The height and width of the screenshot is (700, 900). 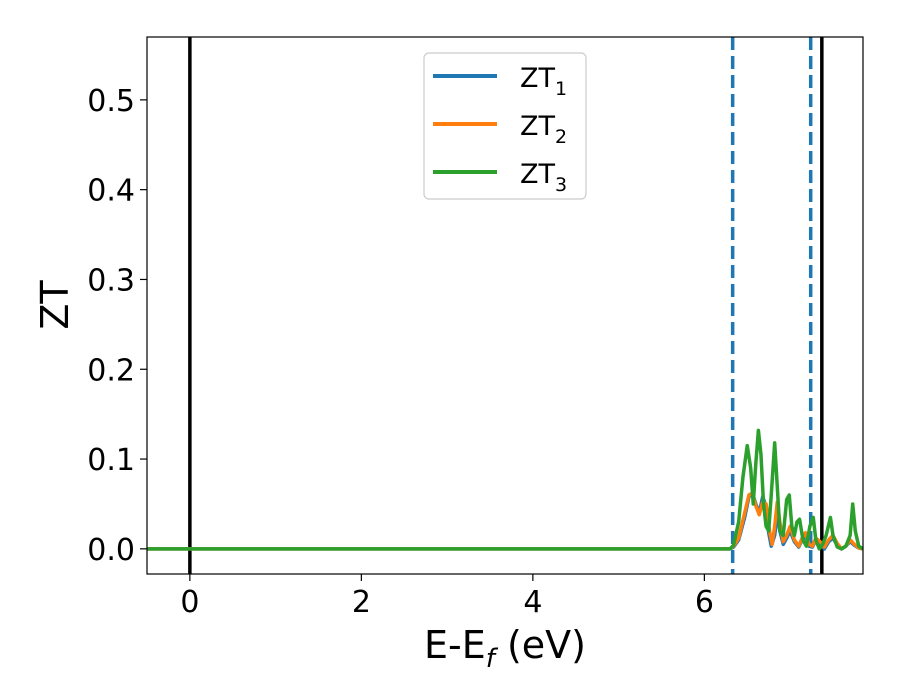 I want to click on series-lines, so click(x=505, y=489).